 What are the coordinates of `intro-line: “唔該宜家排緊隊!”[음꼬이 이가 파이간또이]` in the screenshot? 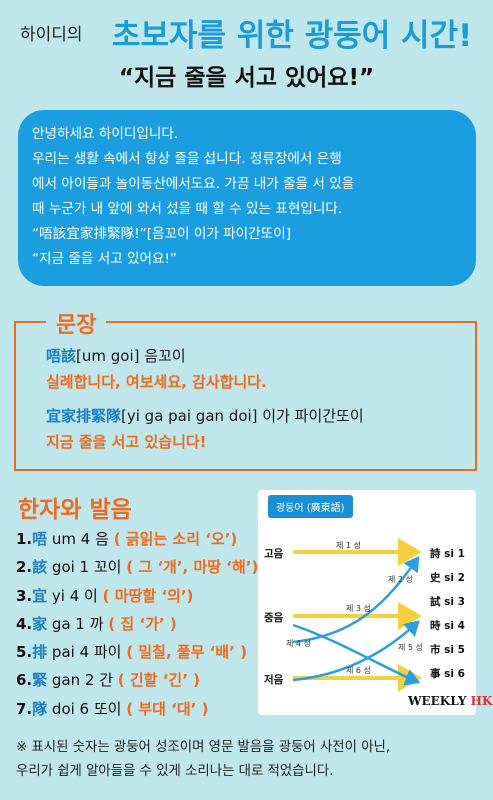 It's located at (162, 234).